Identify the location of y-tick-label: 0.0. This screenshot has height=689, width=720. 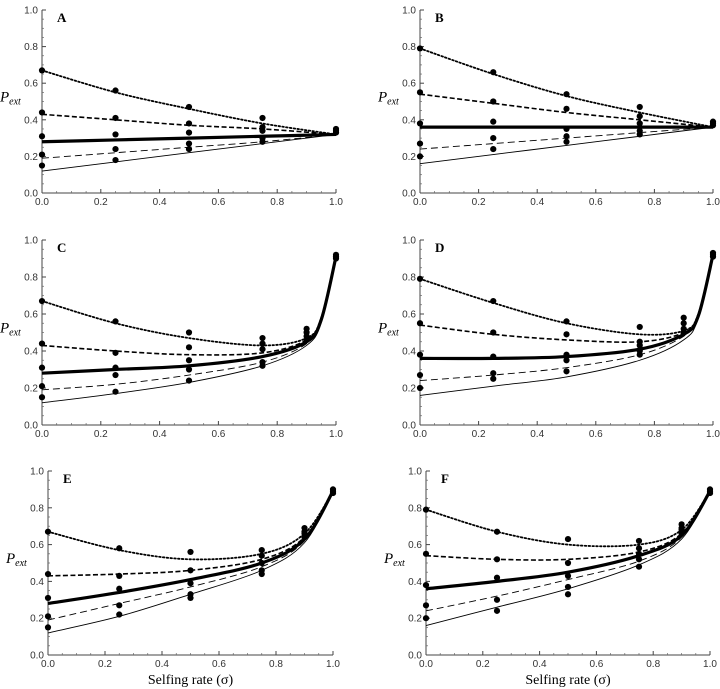
(409, 194).